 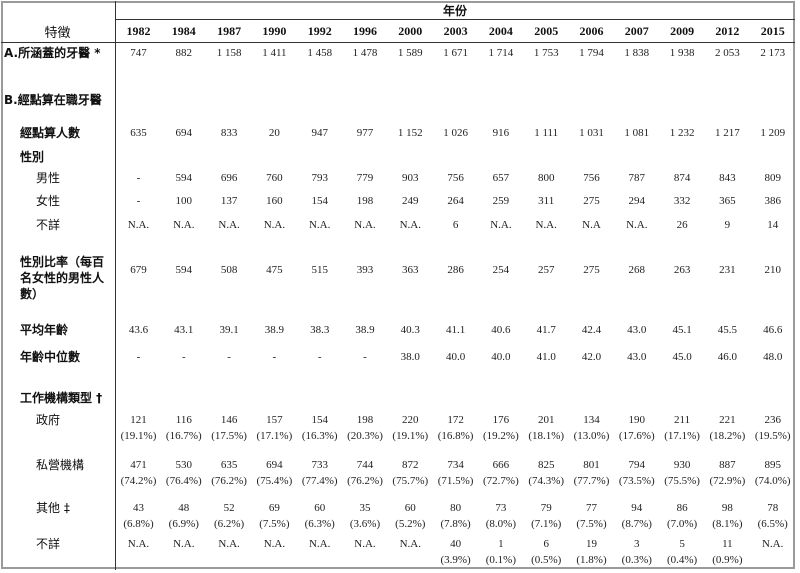 I want to click on cell-percentage: (0.9%), so click(x=727, y=560).